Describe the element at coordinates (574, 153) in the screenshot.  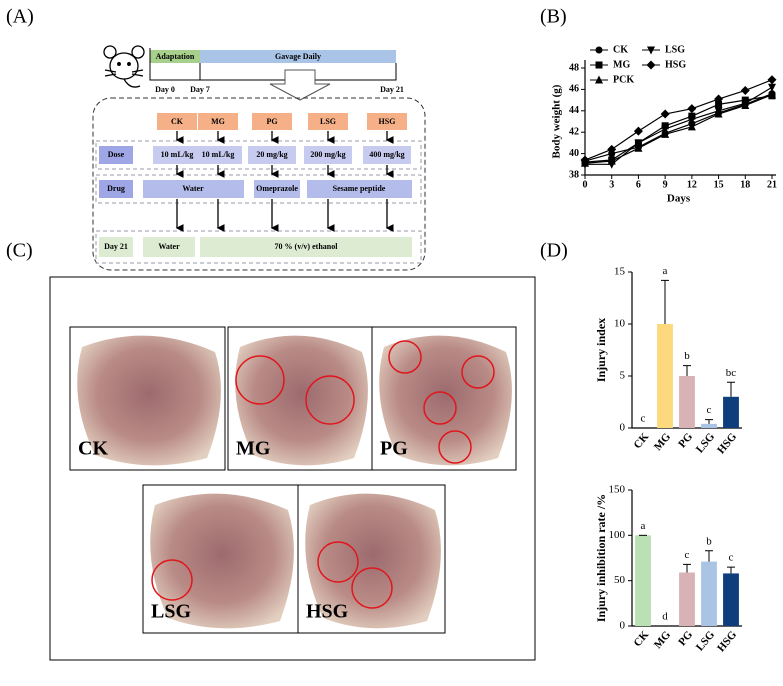
I see `y-tick-label: 40` at that location.